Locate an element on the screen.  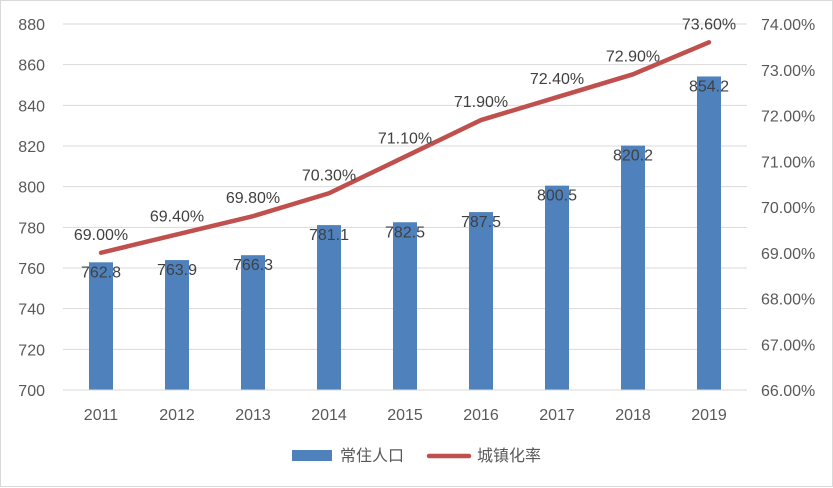
y-right-tick-label: 70.00% is located at coordinates (788, 208).